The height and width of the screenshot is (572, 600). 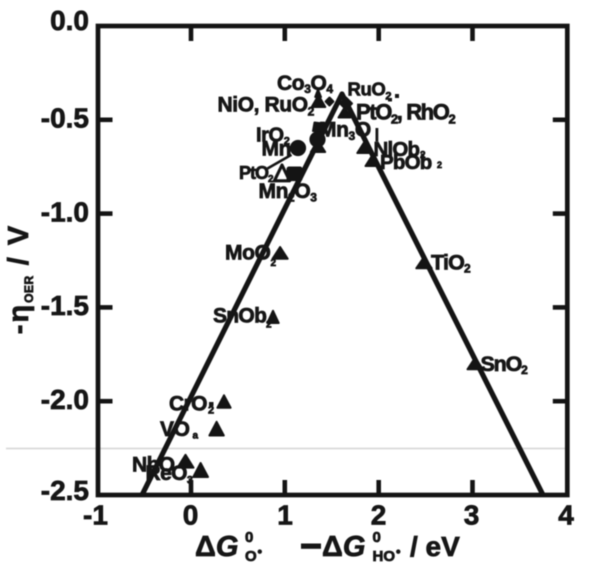 I want to click on svg-text: / eV, so click(x=435, y=546).